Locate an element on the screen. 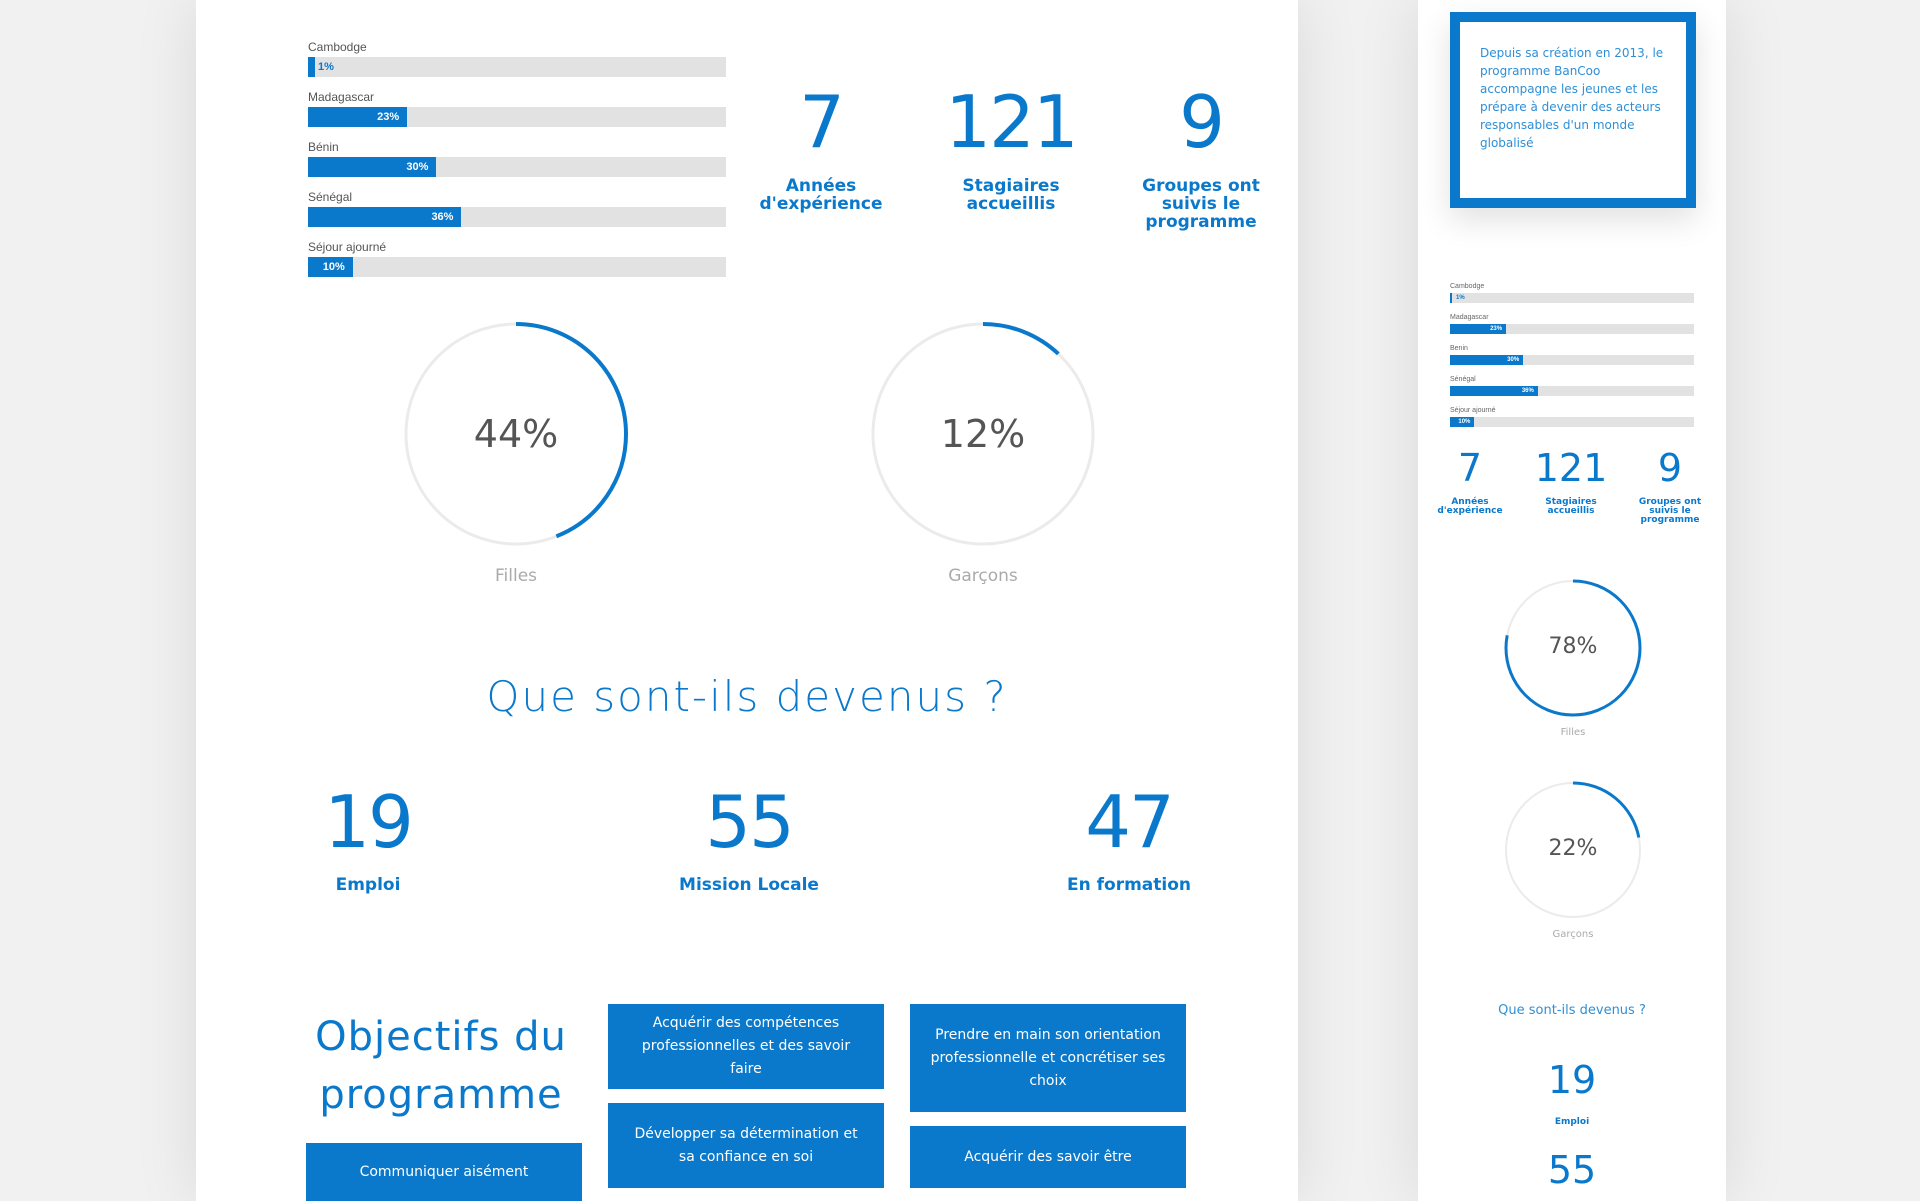 This screenshot has height=1201, width=1920. ring-percent-filles: 44% is located at coordinates (516, 434).